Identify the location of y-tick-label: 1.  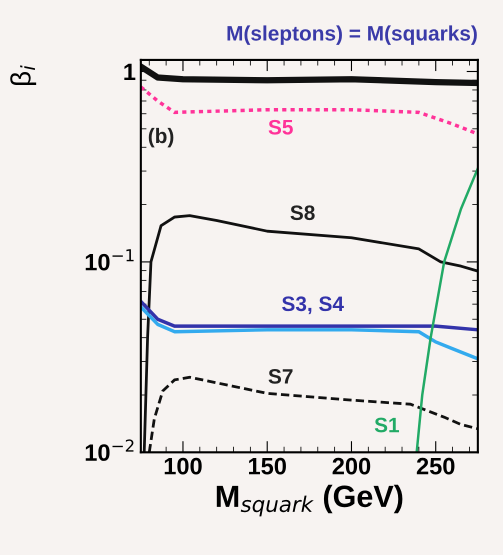
(130, 72).